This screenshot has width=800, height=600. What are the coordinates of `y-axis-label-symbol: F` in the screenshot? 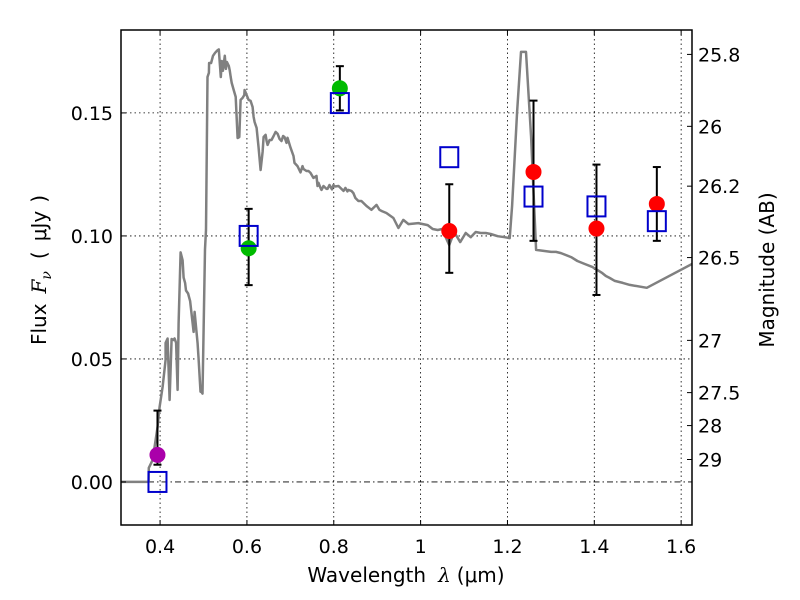 It's located at (39, 286).